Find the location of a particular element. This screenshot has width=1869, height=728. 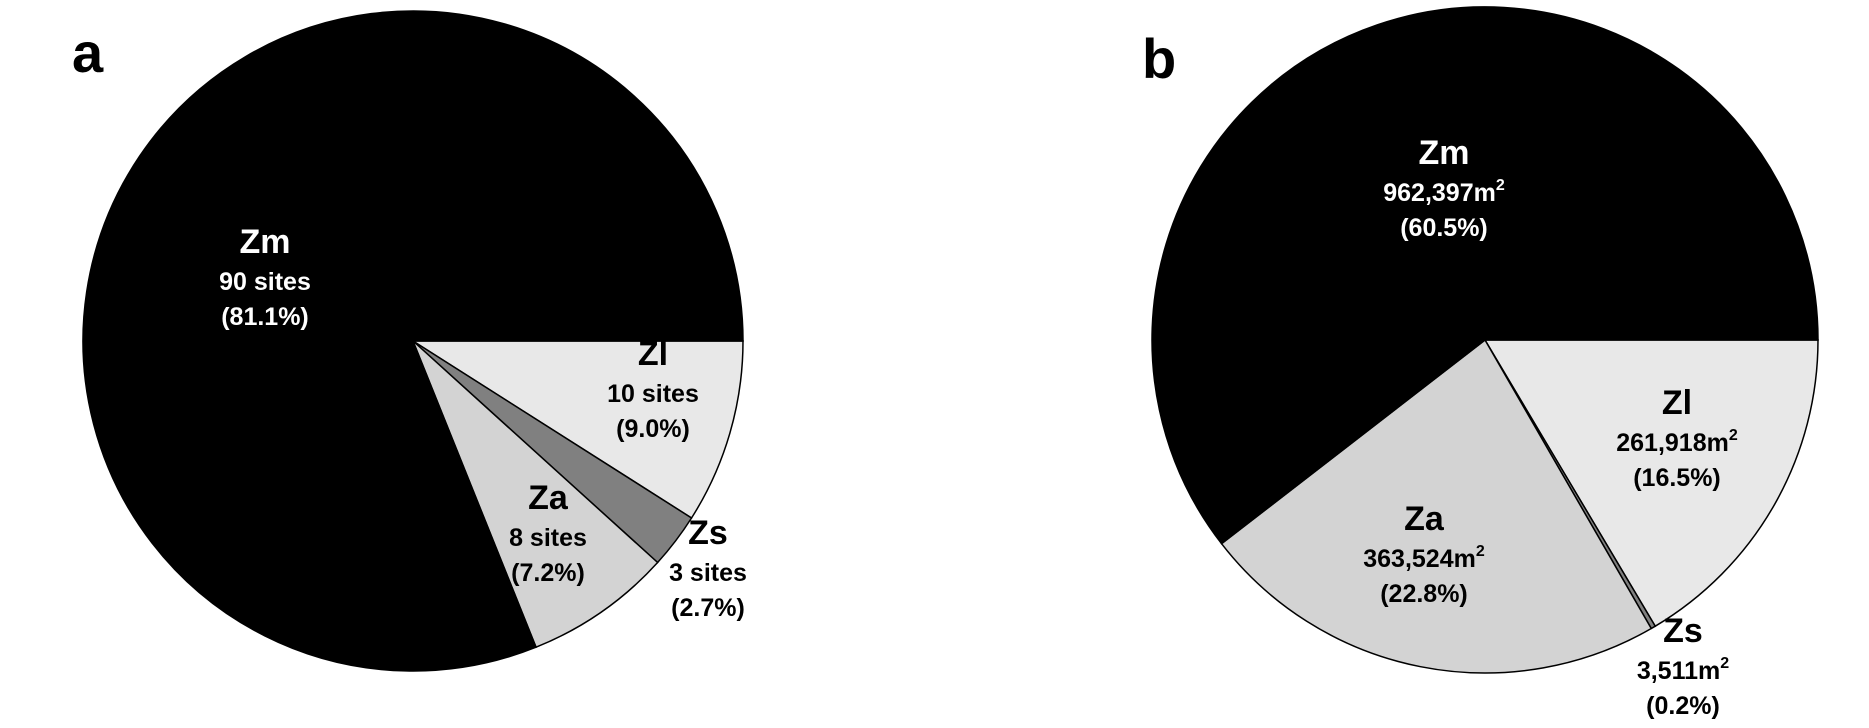

slice-label-zm-a: Zm 90 sites (81.1%) is located at coordinates (265, 277).